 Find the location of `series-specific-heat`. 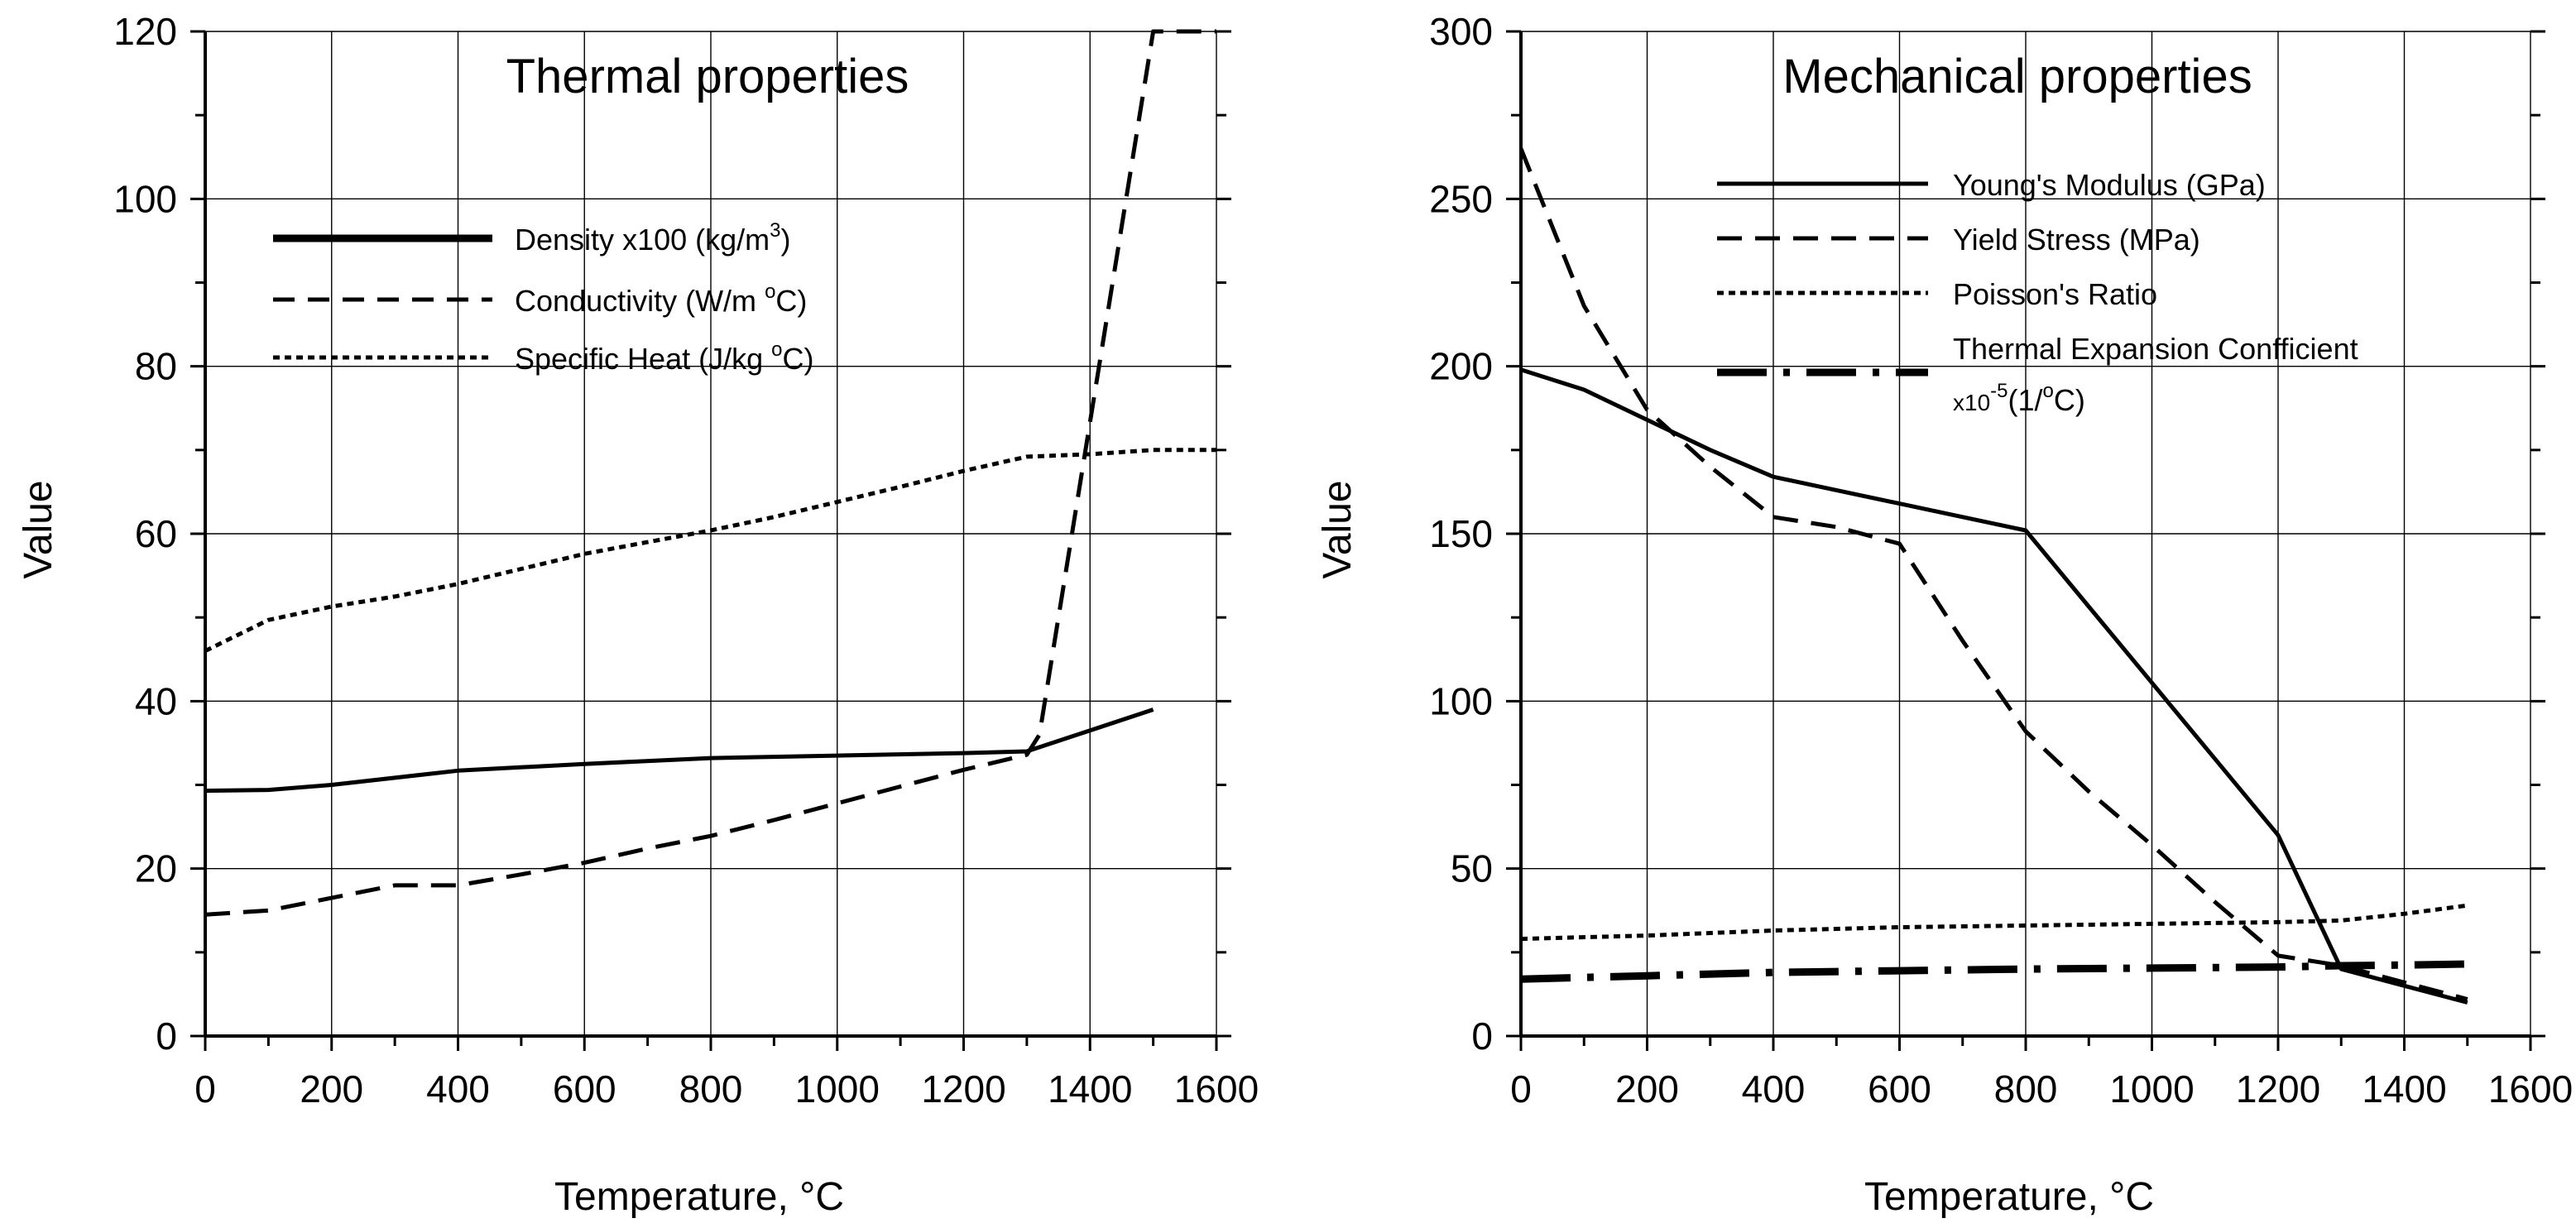

series-specific-heat is located at coordinates (711, 550).